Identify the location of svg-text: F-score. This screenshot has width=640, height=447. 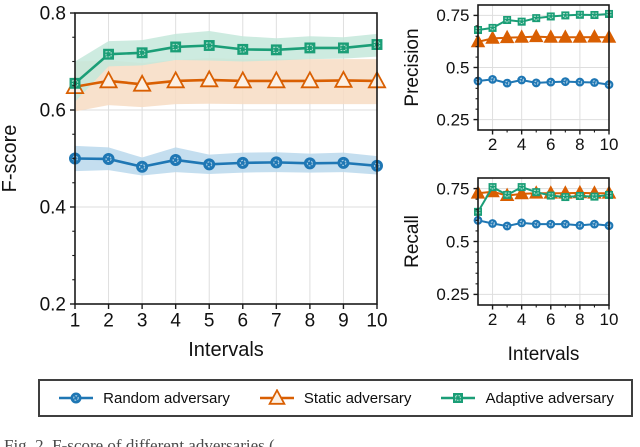
(10, 159).